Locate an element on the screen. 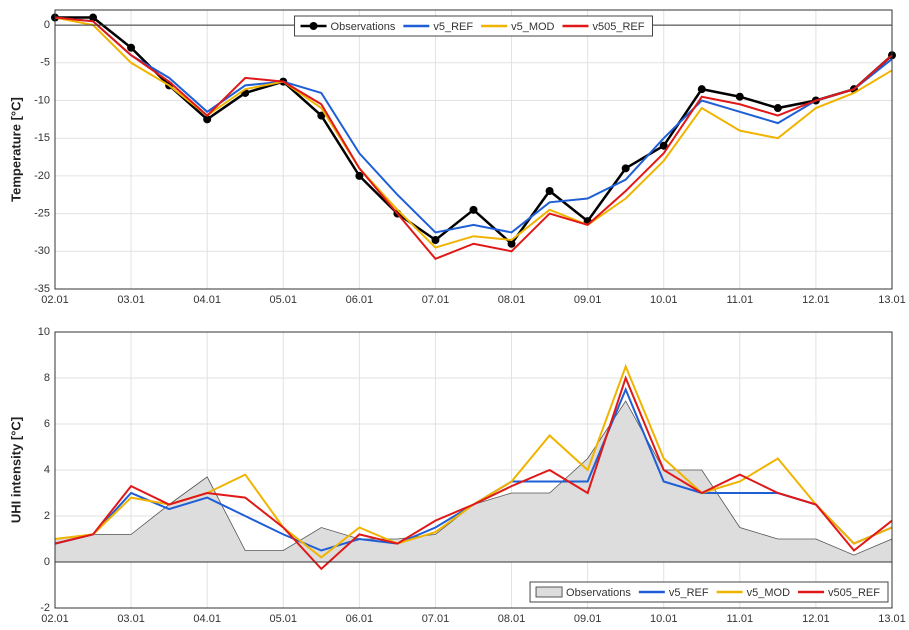 Image resolution: width=909 pixels, height=630 pixels. y-tick-label: -2 is located at coordinates (45, 608).